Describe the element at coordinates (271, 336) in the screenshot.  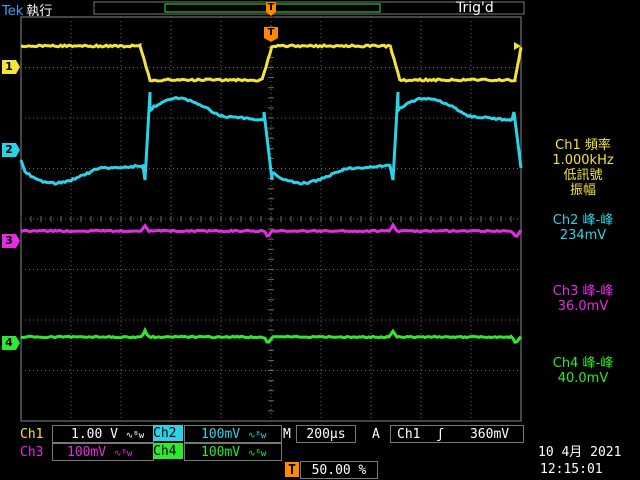
I see `ch4-waveform` at that location.